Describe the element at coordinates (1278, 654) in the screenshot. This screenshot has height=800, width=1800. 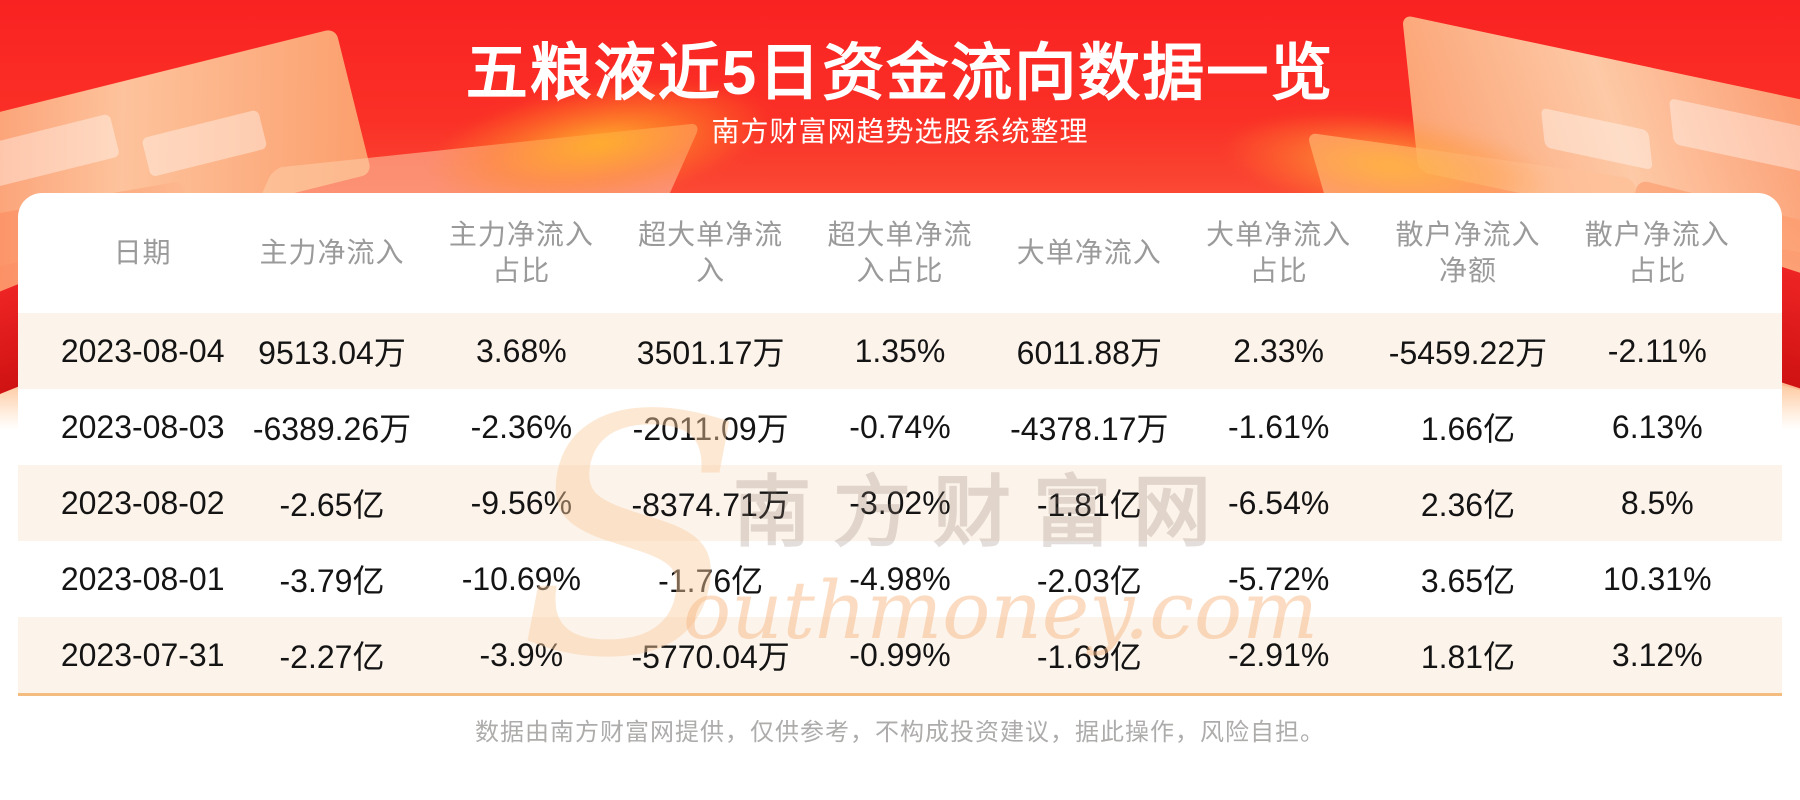
I see `table-cell: -2.91%` at that location.